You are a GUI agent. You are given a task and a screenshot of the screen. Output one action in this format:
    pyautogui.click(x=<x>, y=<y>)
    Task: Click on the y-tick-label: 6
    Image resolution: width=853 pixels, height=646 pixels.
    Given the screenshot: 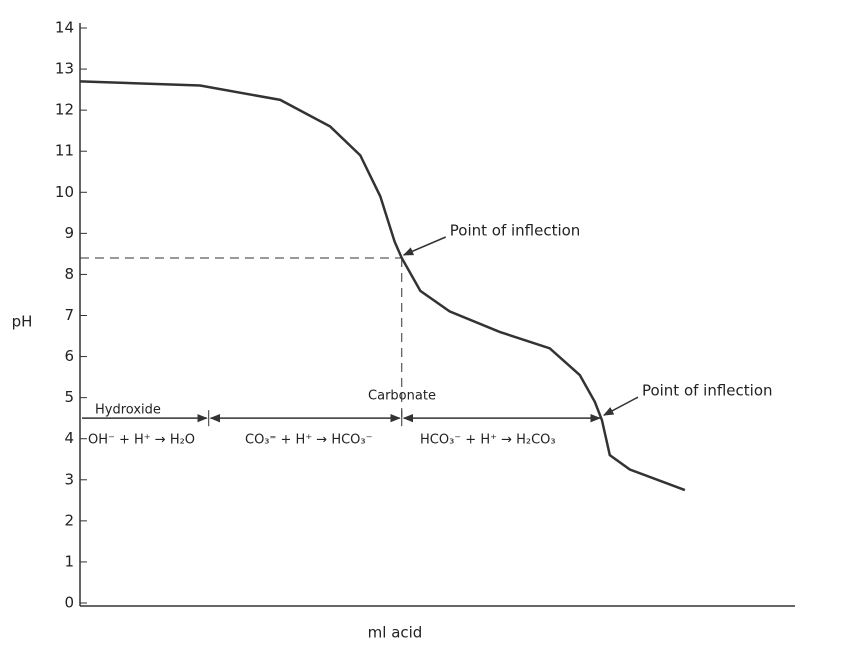 What is the action you would take?
    pyautogui.click(x=69, y=356)
    